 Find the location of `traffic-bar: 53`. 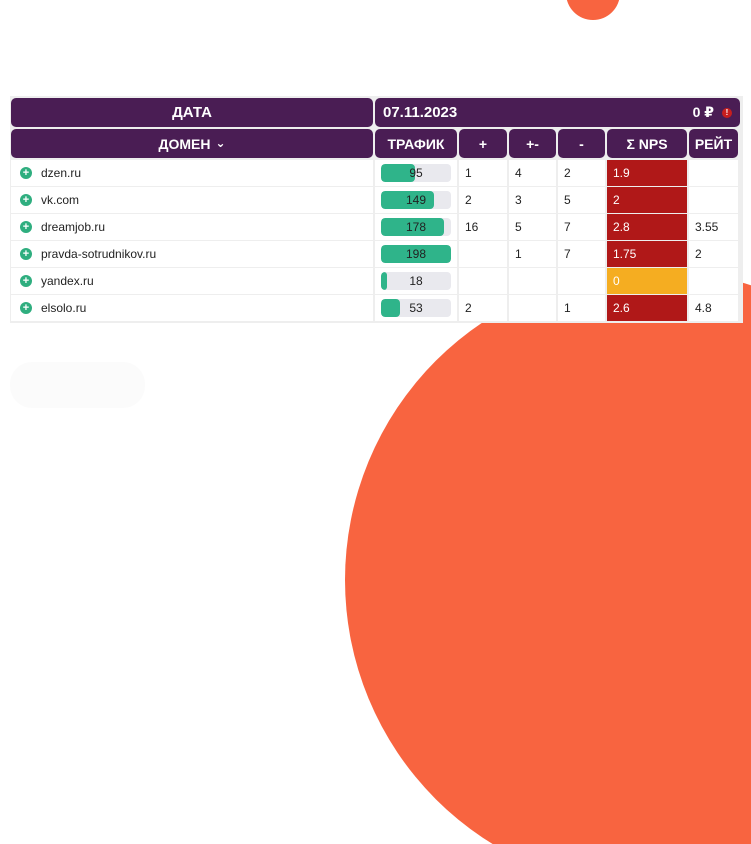

traffic-bar: 53 is located at coordinates (416, 308).